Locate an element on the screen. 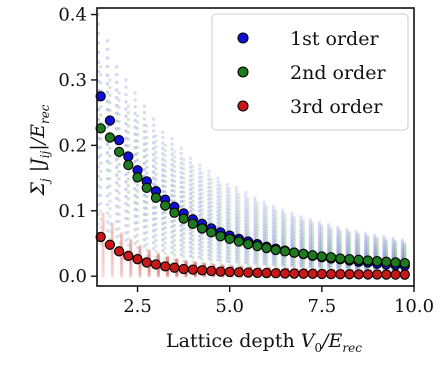 The width and height of the screenshot is (442, 370). y-tick-label: 0.0 is located at coordinates (72, 276).